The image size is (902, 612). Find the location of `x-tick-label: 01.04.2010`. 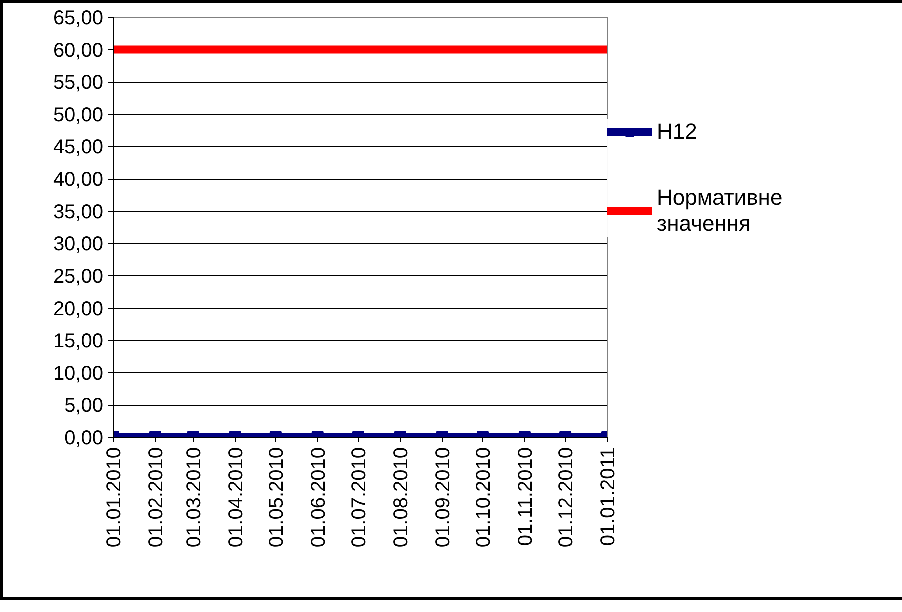

x-tick-label: 01.04.2010 is located at coordinates (236, 497).